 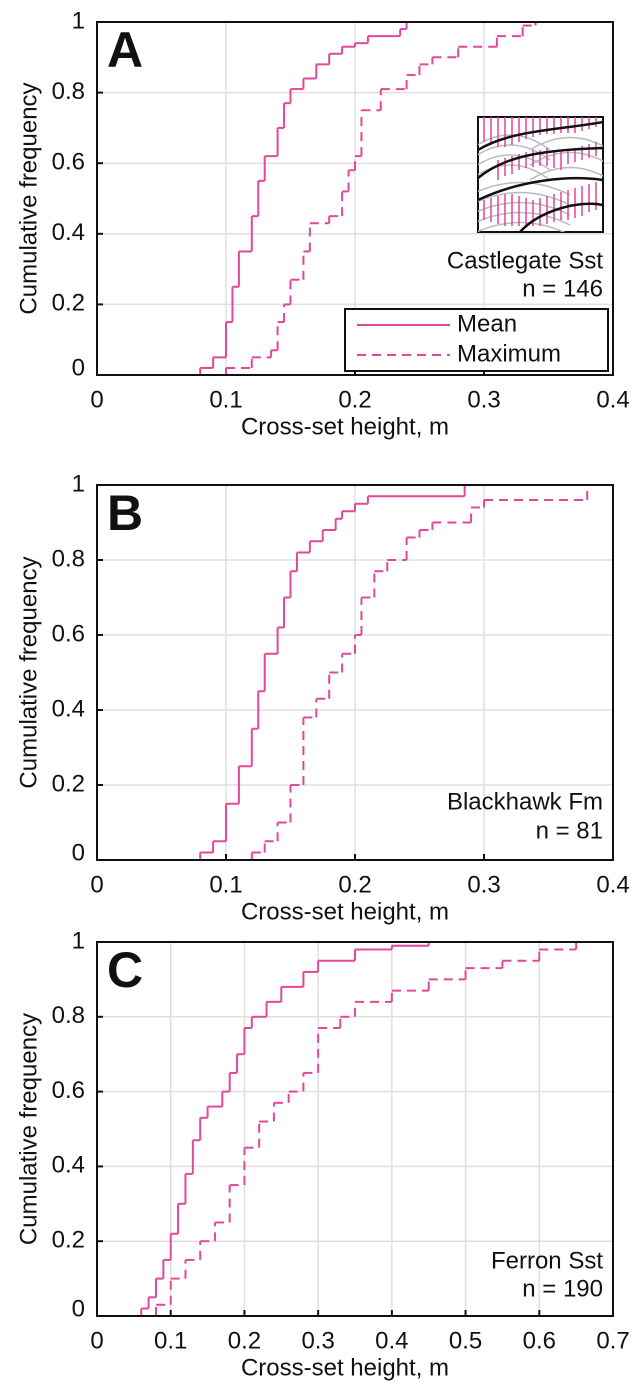 What do you see at coordinates (465, 1340) in the screenshot?
I see `x-tick-label: 0.5` at bounding box center [465, 1340].